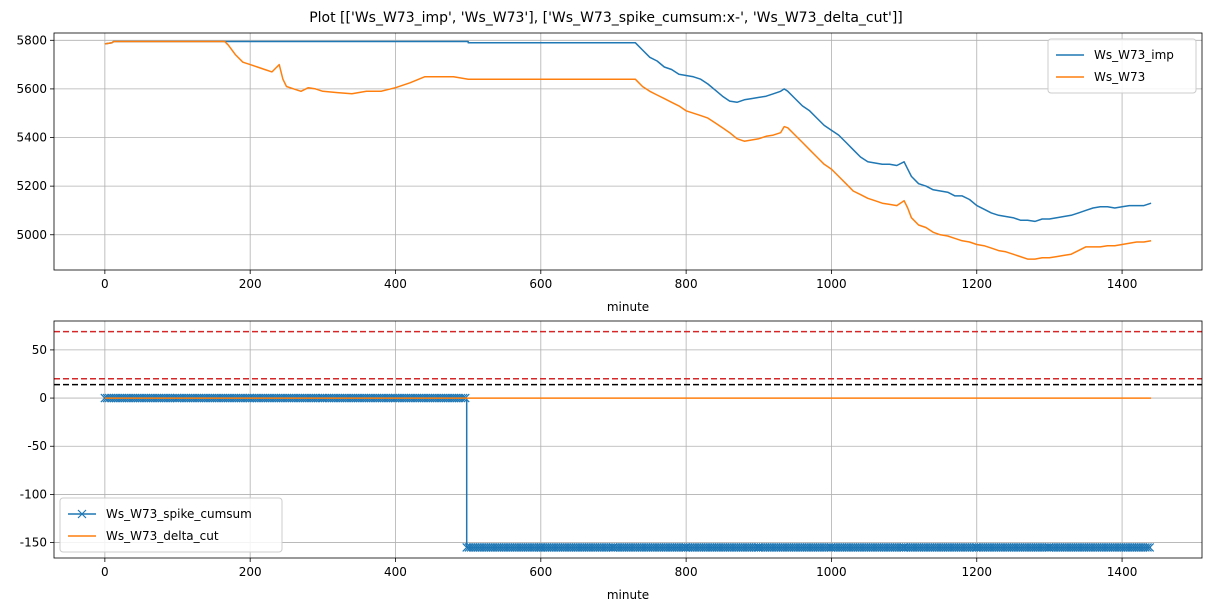  I want to click on y-tick-label: -100, so click(33, 494).